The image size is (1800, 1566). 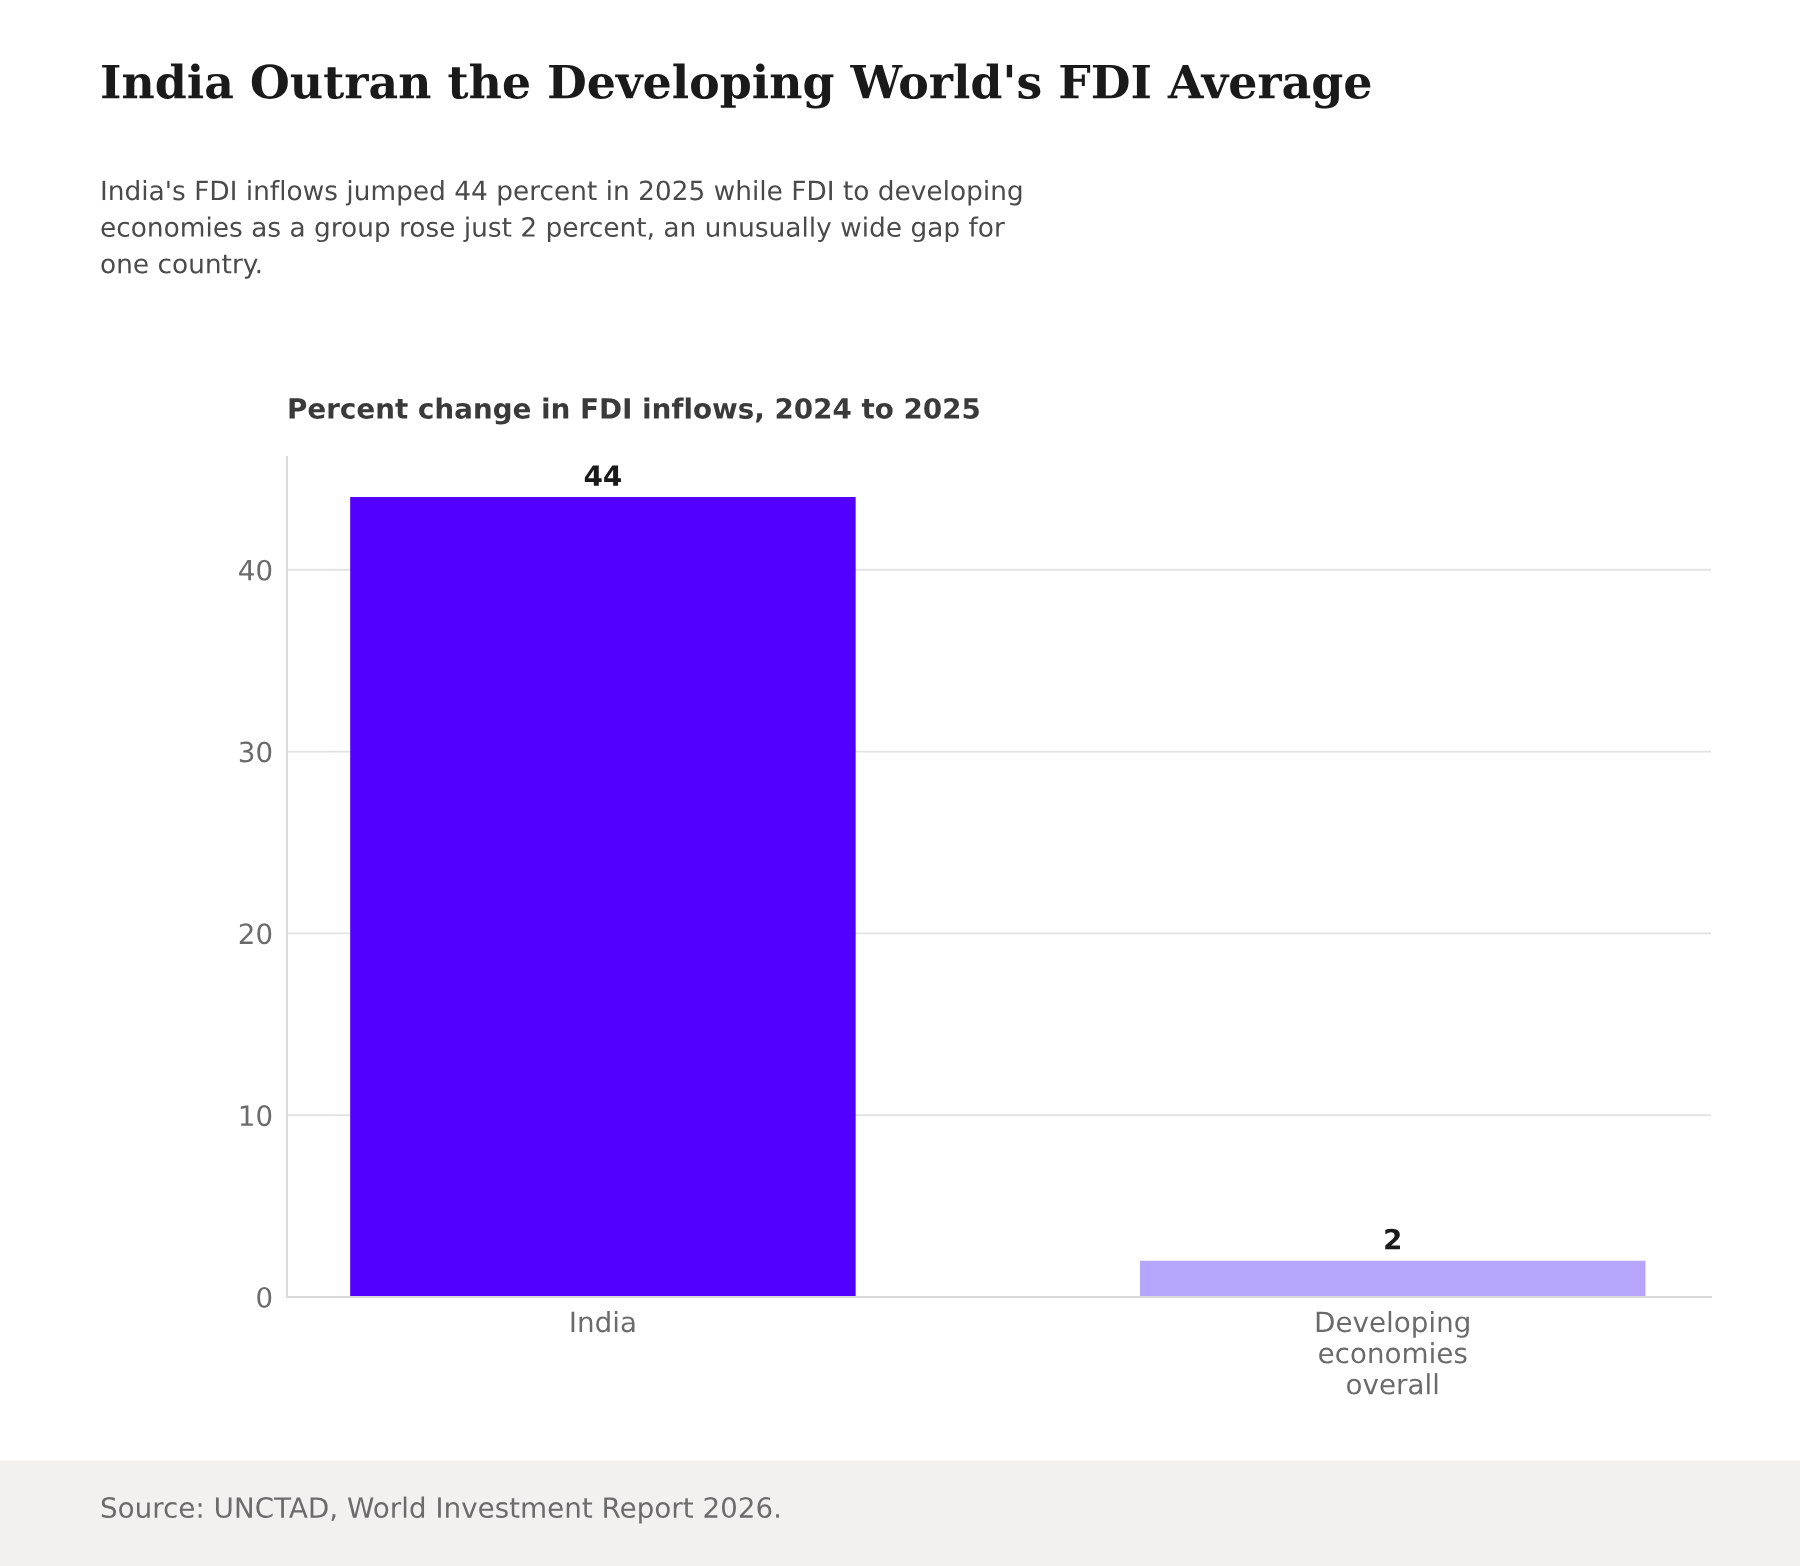 I want to click on chart-title: India Outran the Developing World's FDI Average, so click(x=736, y=86).